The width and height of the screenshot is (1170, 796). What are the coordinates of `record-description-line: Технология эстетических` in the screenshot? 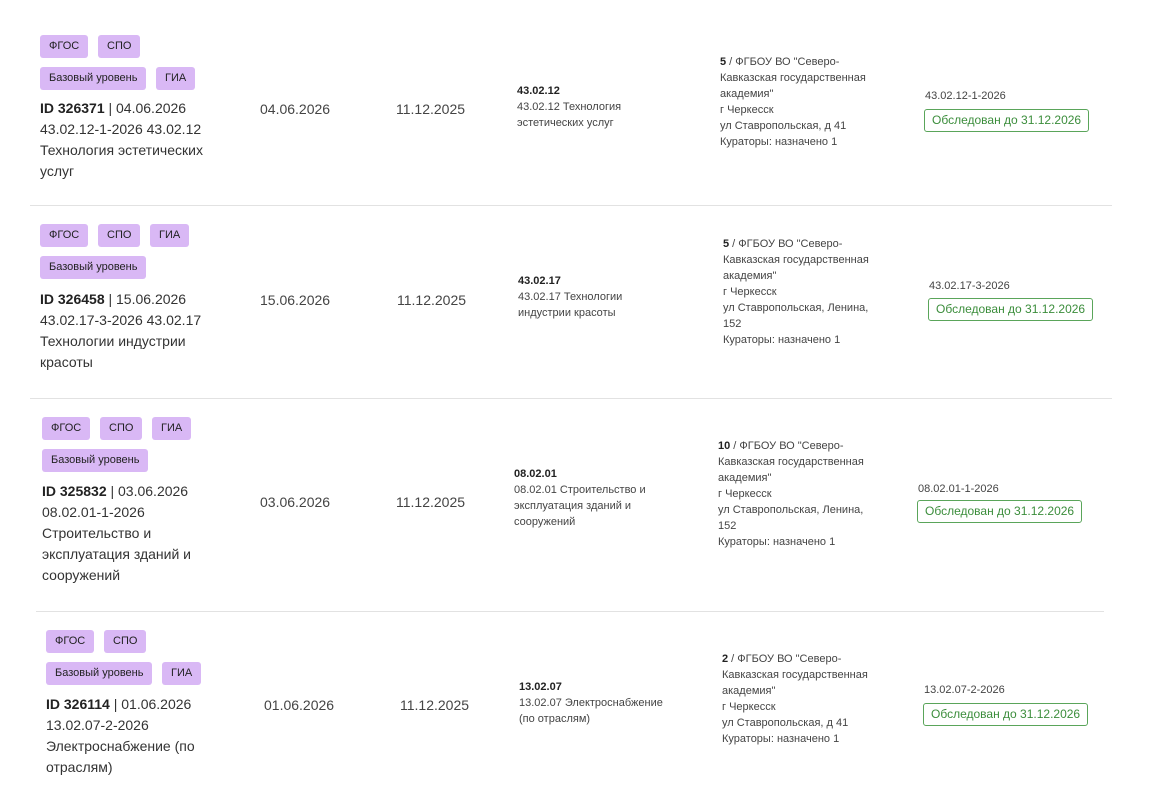 It's located at (121, 150).